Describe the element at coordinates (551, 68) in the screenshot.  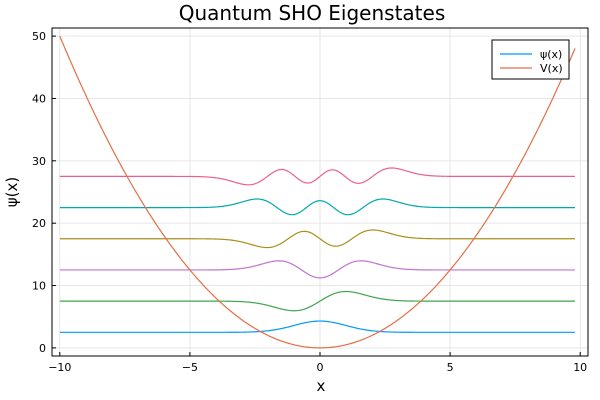
I see `legend-label-potential: V(x)` at that location.